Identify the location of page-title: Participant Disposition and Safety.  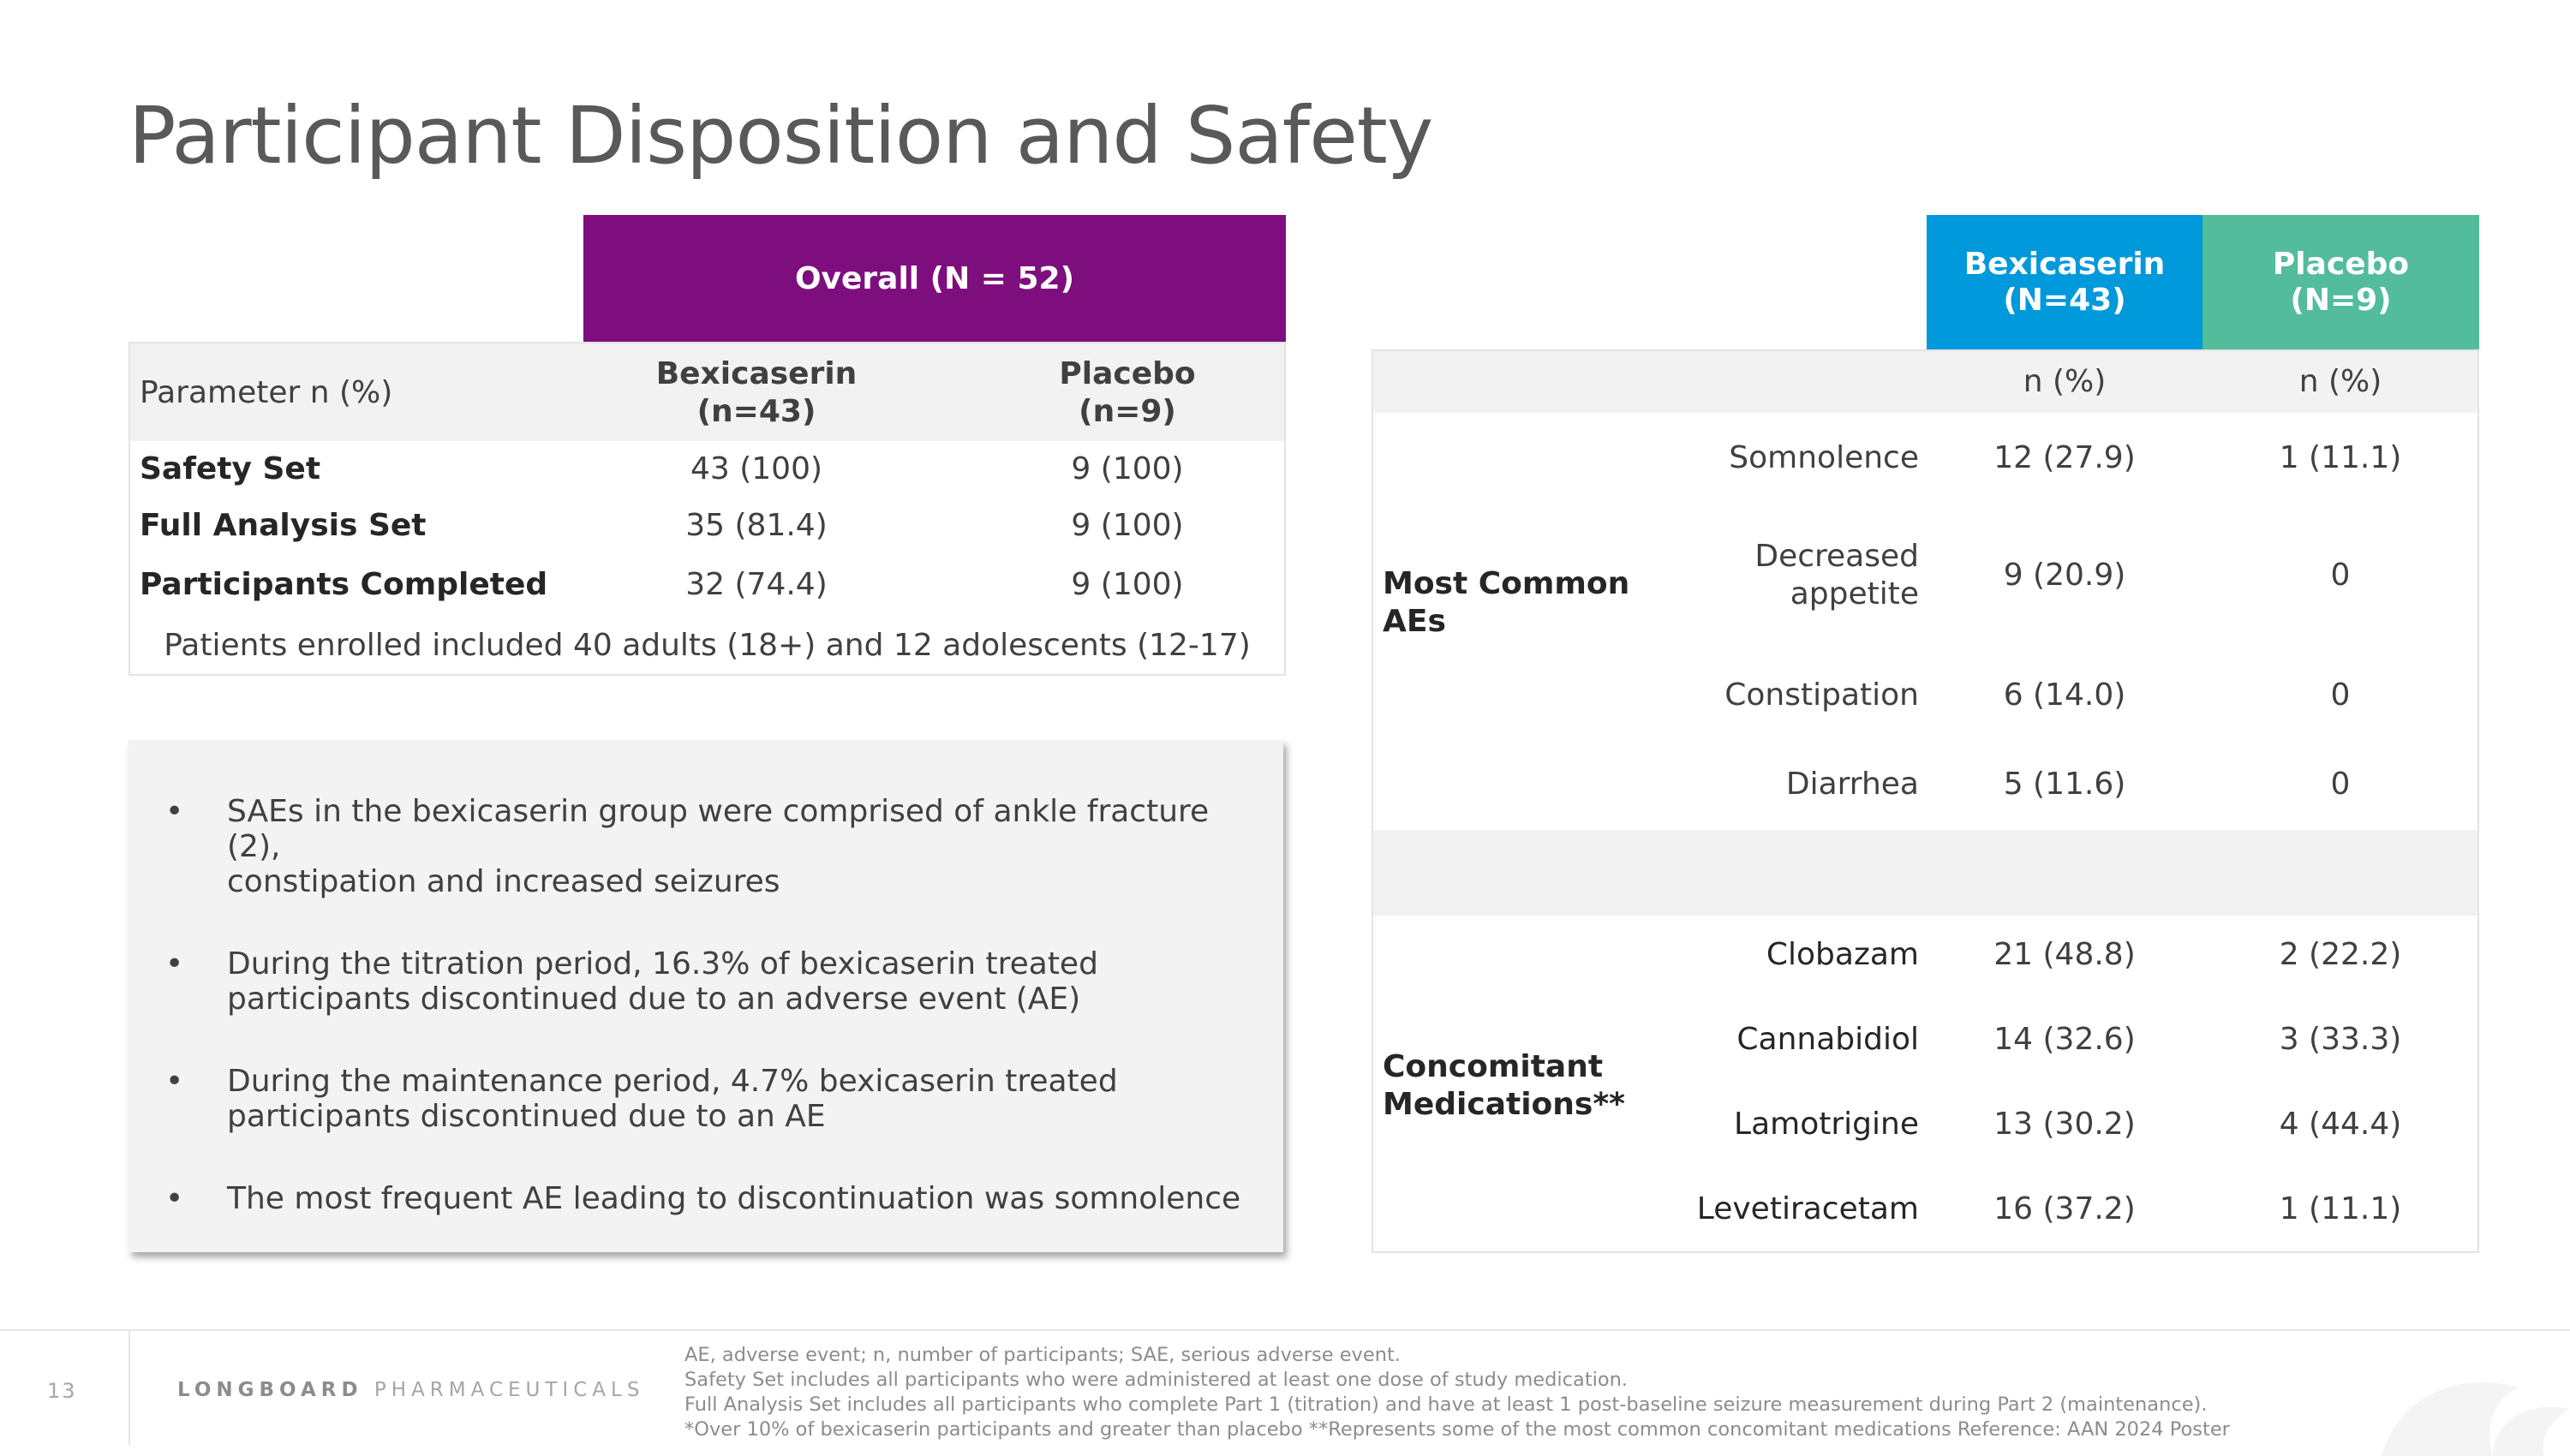
(781, 136).